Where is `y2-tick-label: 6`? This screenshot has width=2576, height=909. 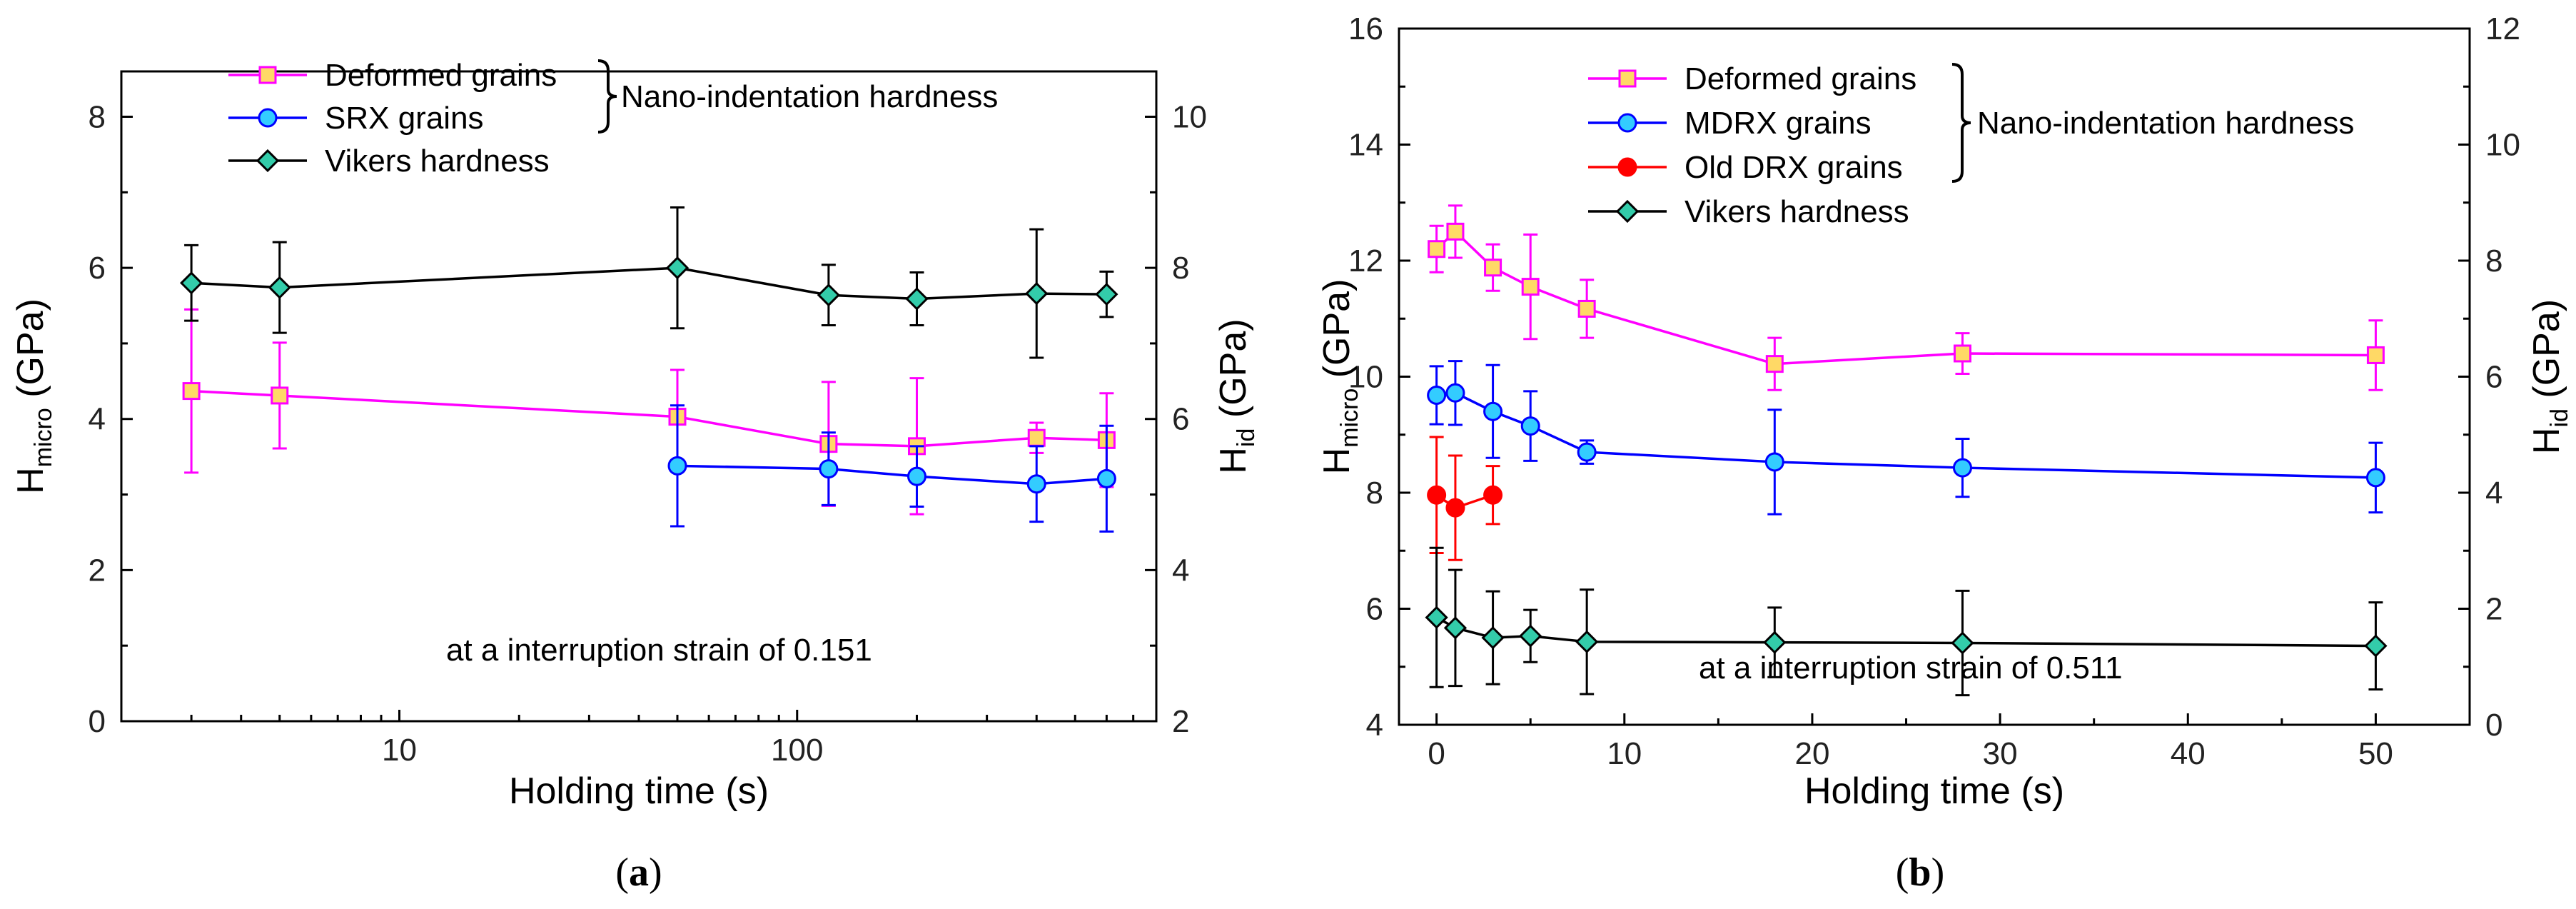 y2-tick-label: 6 is located at coordinates (2493, 377).